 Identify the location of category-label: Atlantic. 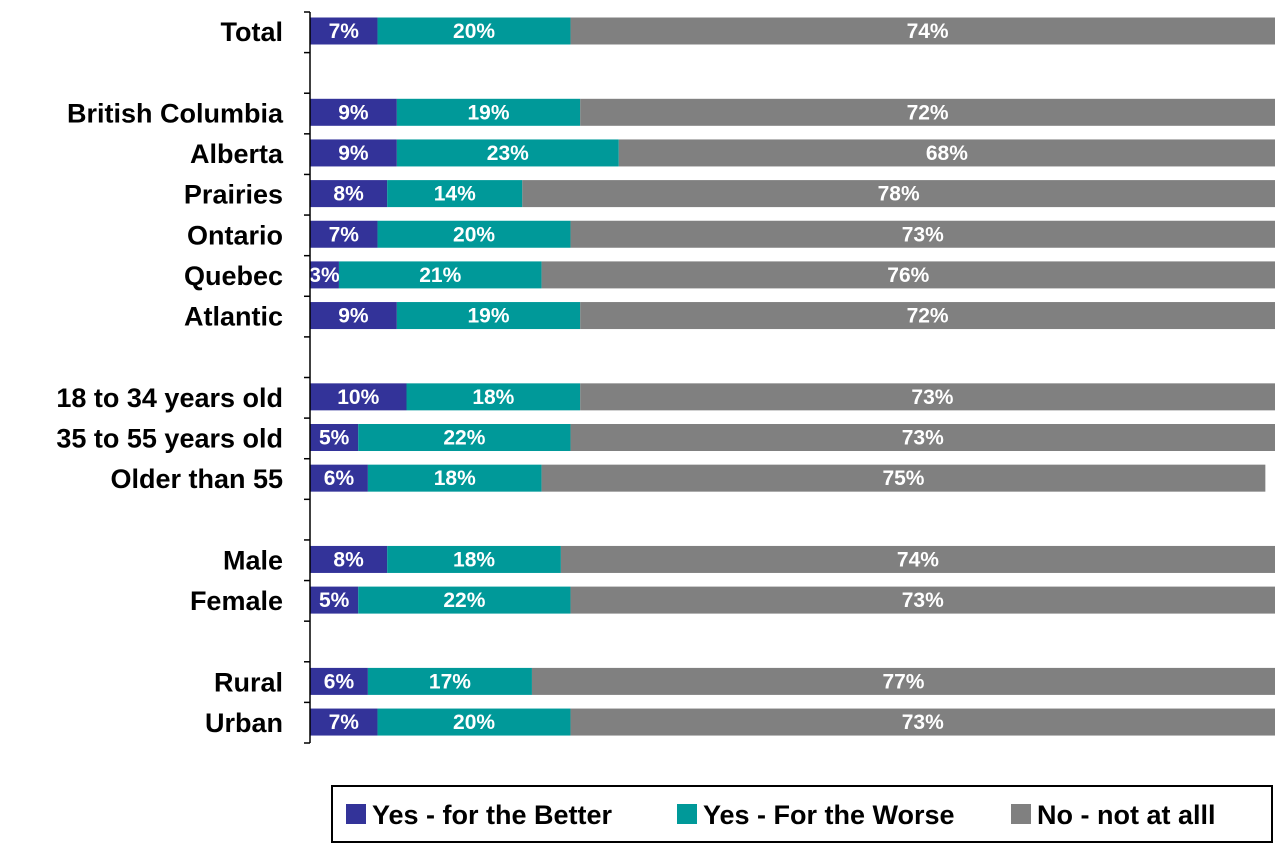
(233, 317).